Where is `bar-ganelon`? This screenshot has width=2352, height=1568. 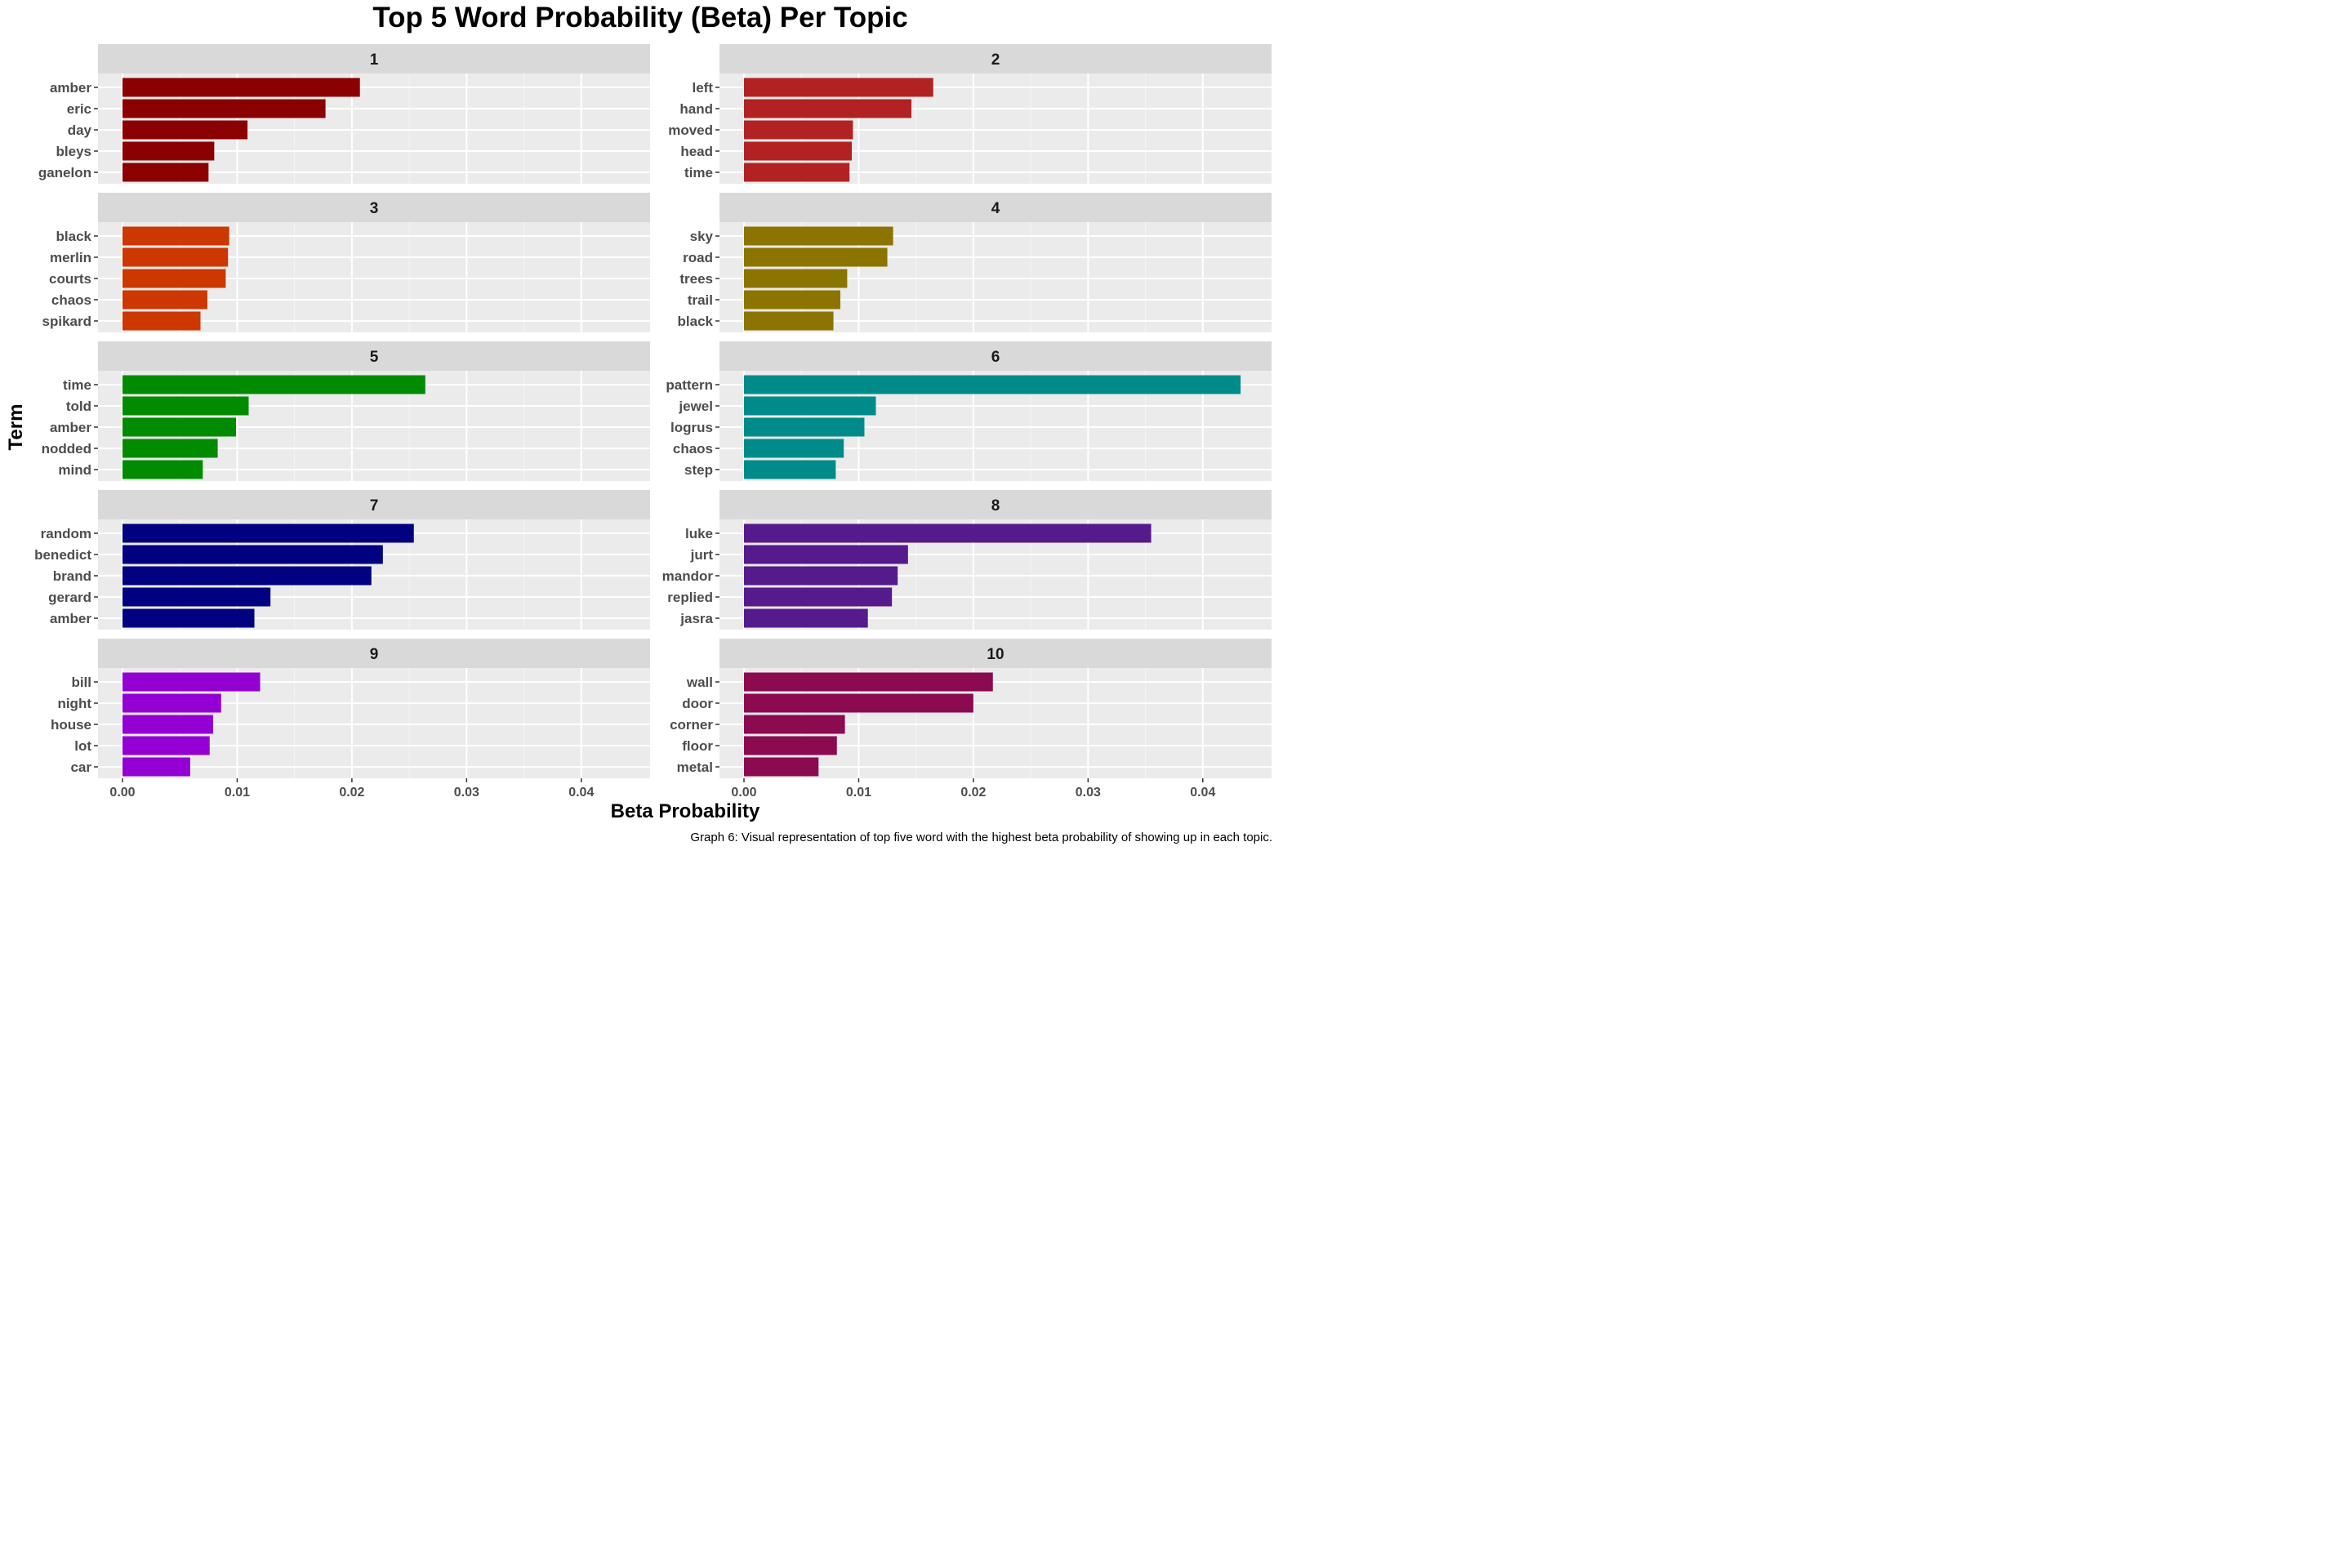
bar-ganelon is located at coordinates (165, 172).